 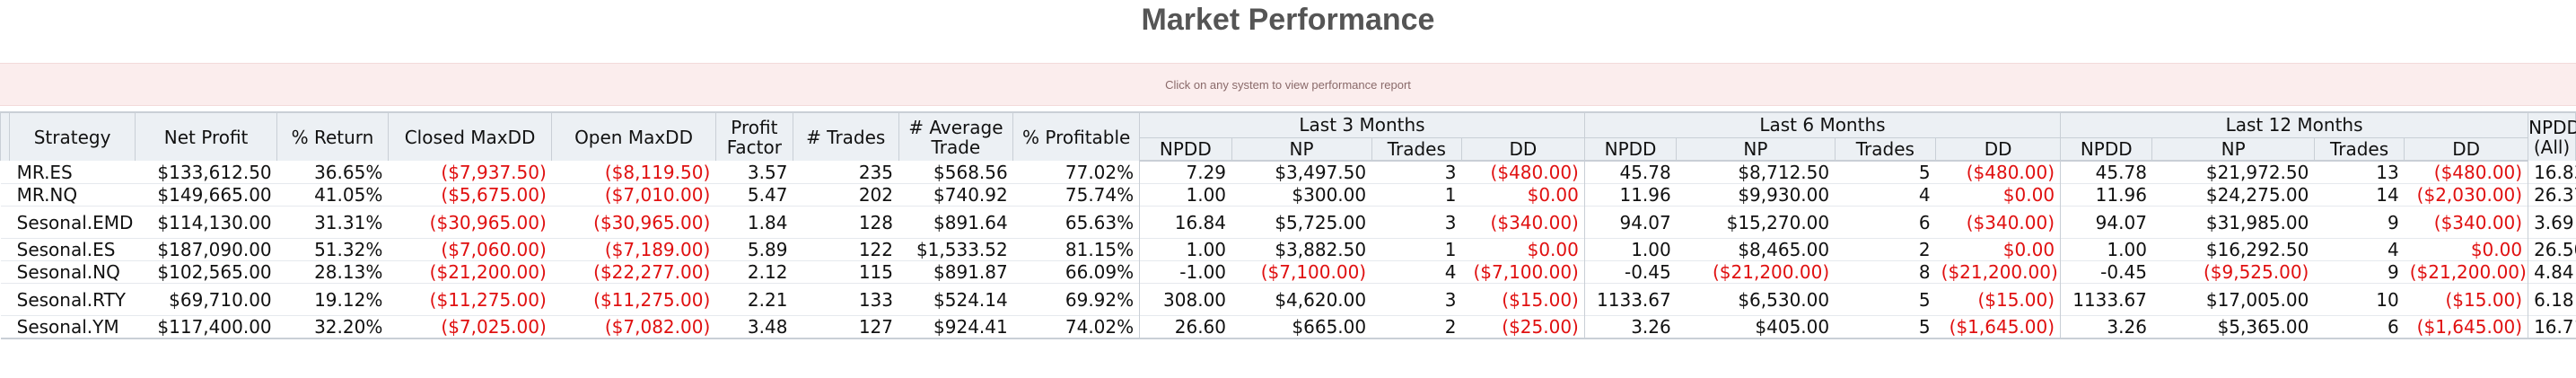 I want to click on cell-m6-np: $6,530.00, so click(x=1784, y=299).